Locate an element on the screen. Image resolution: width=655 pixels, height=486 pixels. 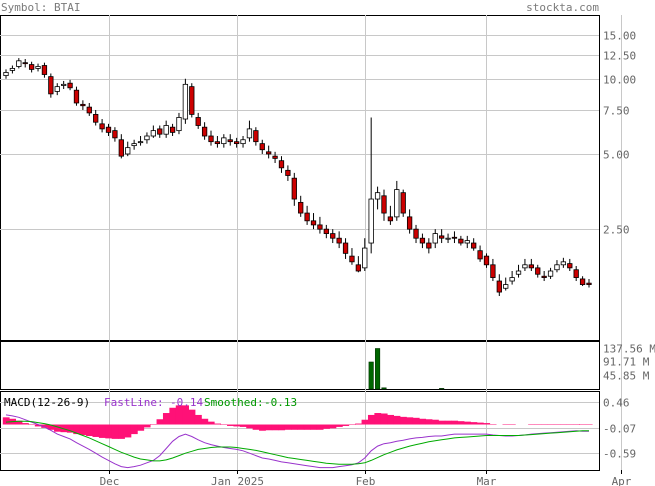
volume-bar is located at coordinates (371, 375).